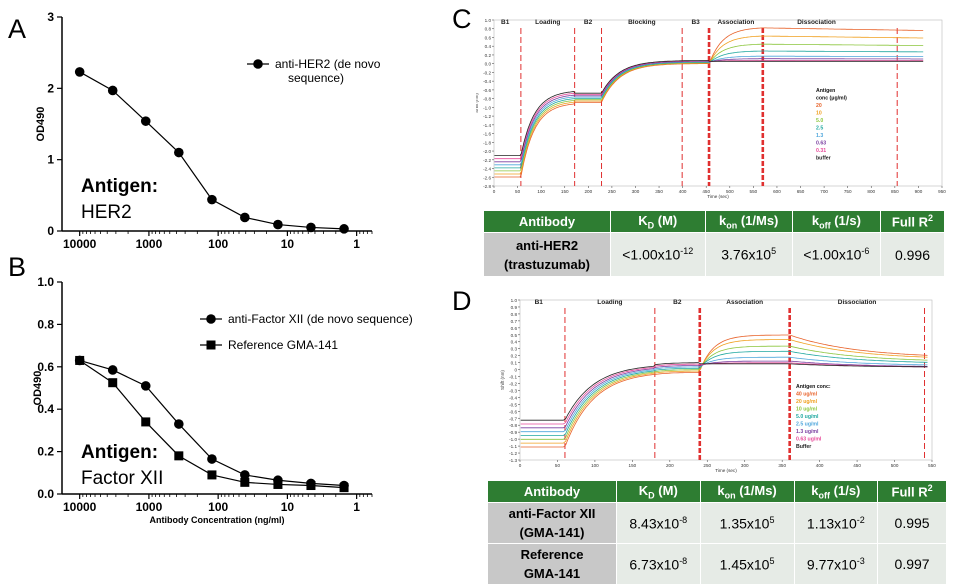 This screenshot has width=954, height=585. What do you see at coordinates (552, 491) in the screenshot?
I see `header-antibody: Antibody` at bounding box center [552, 491].